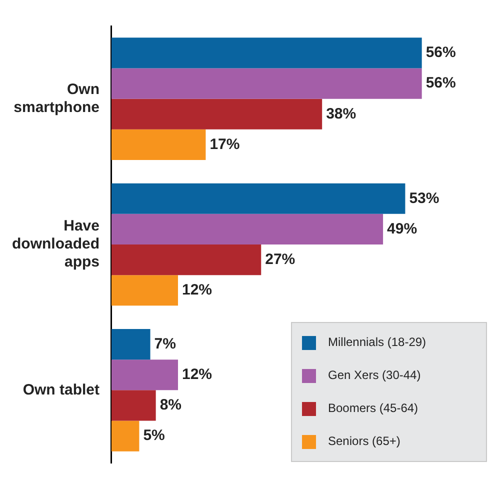 The image size is (490, 493). Describe the element at coordinates (61, 389) in the screenshot. I see `y-tick-label: Own tablet` at that location.